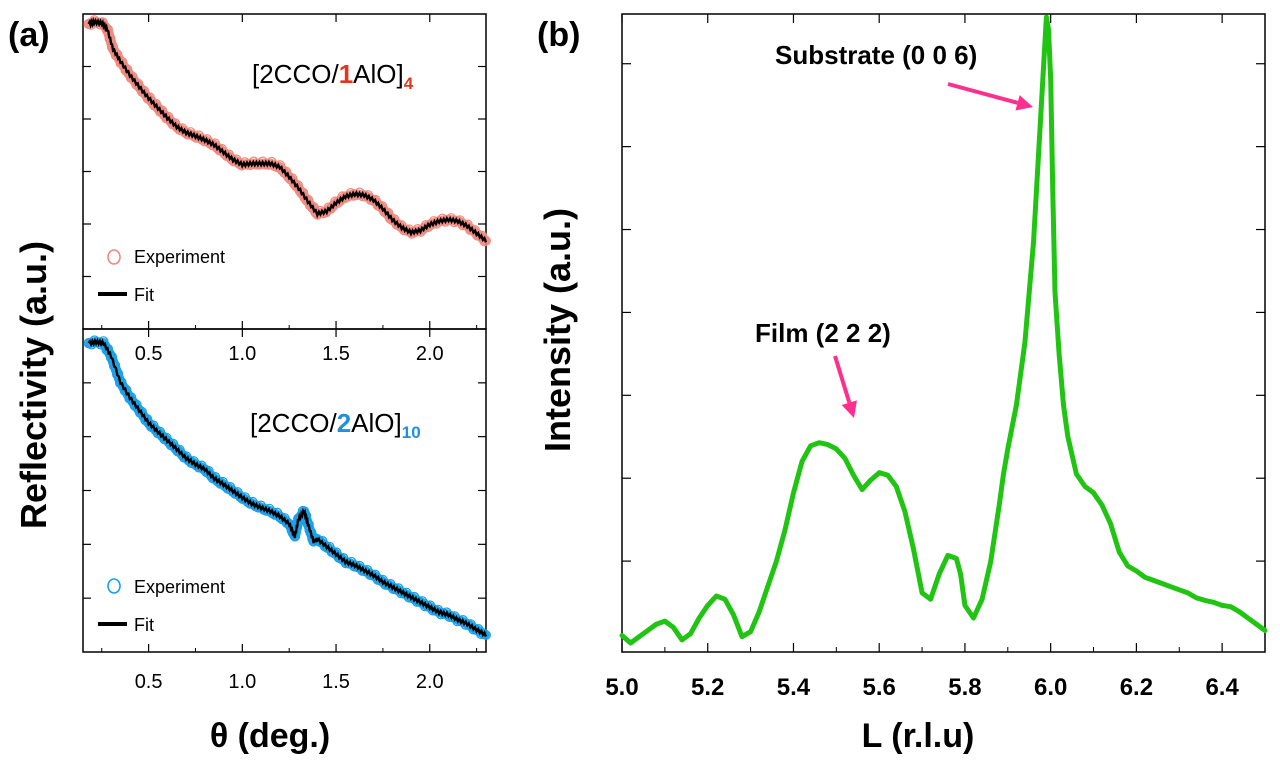 This screenshot has height=768, width=1280. I want to click on panel-a-top-fit-line, so click(287, 129).